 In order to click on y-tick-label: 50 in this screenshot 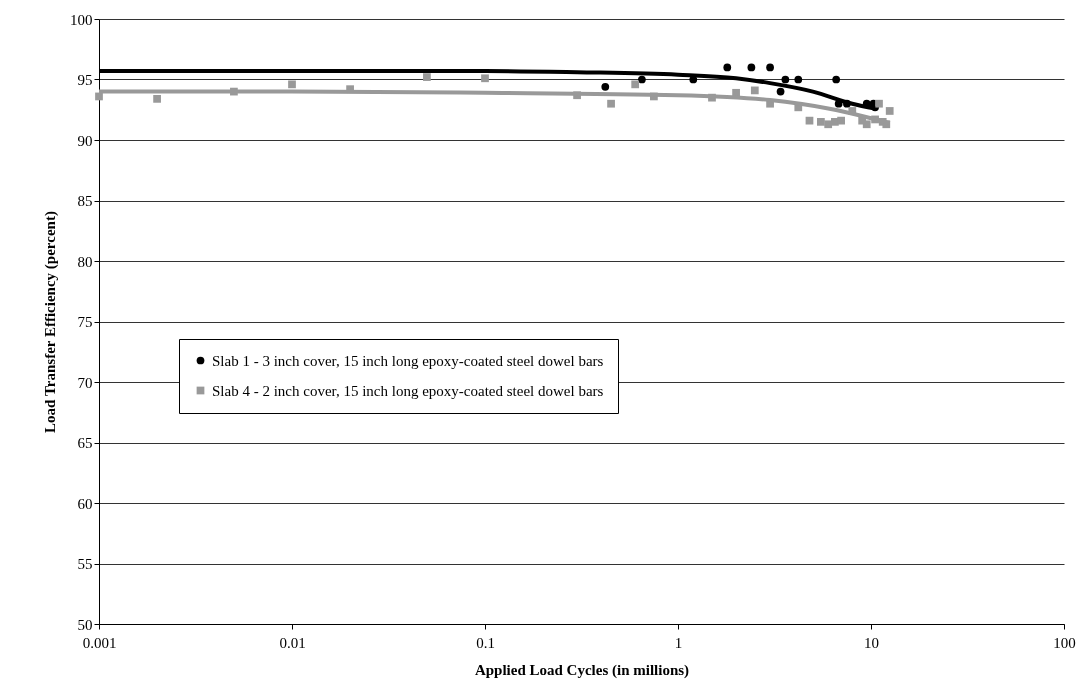, I will do `click(85, 624)`.